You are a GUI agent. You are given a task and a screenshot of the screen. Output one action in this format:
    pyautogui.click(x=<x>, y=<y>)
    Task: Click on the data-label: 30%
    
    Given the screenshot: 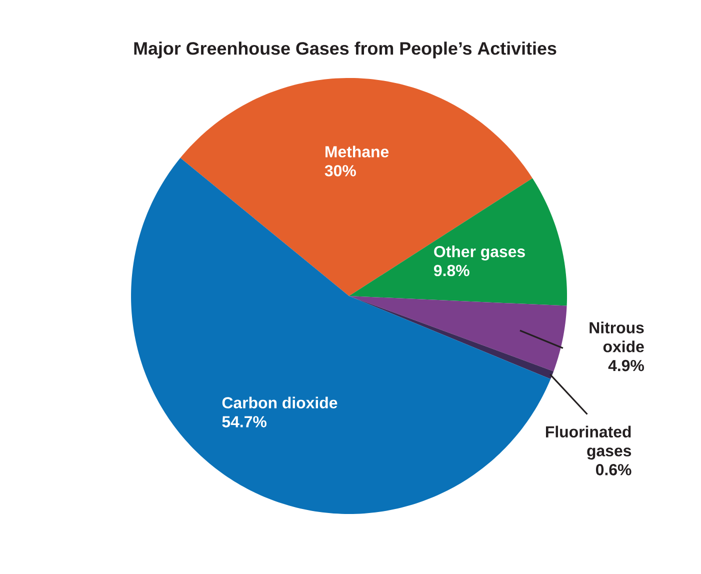 What is the action you would take?
    pyautogui.click(x=340, y=170)
    